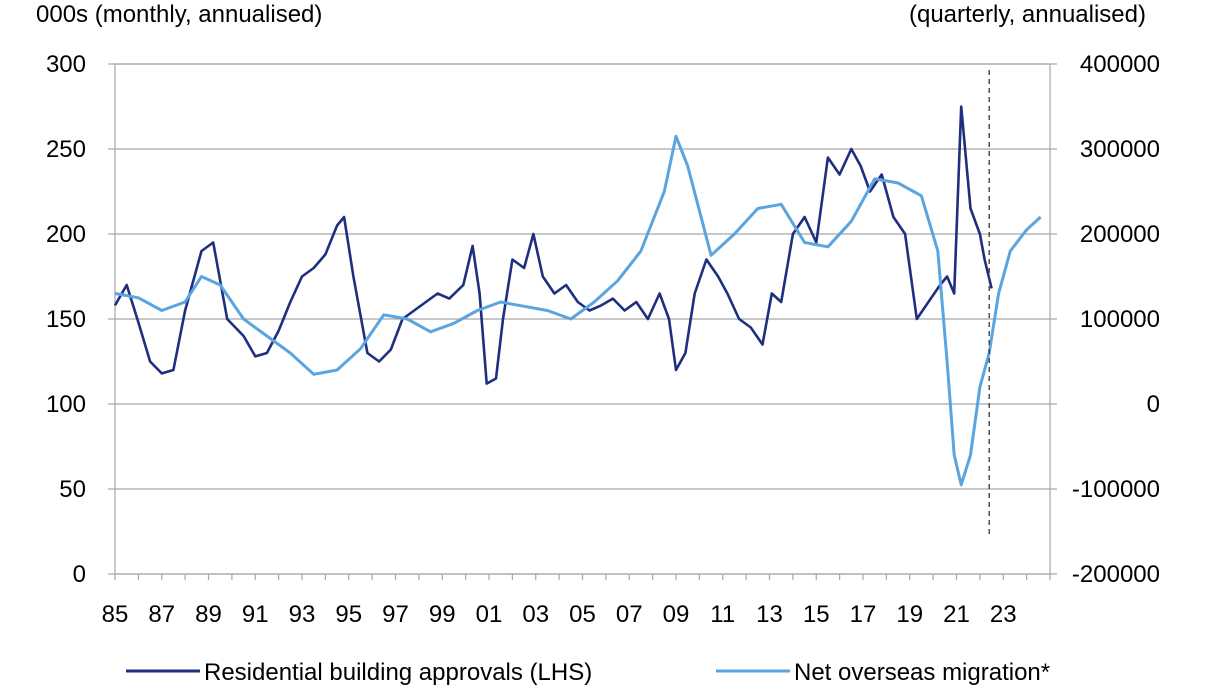  Describe the element at coordinates (255, 614) in the screenshot. I see `x-tick-label: 91` at that location.